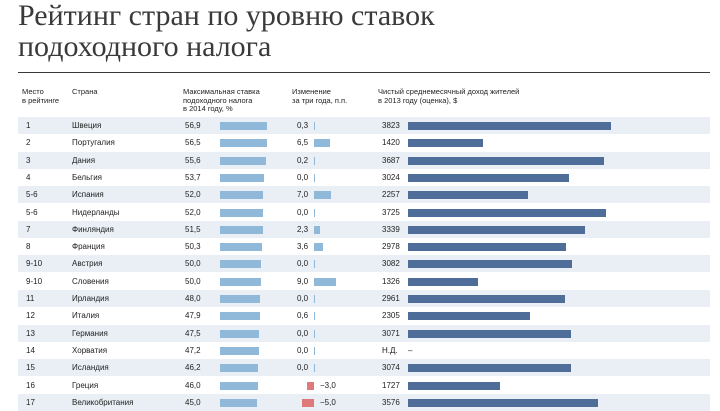  I want to click on rate-value: 47,5, so click(193, 333).